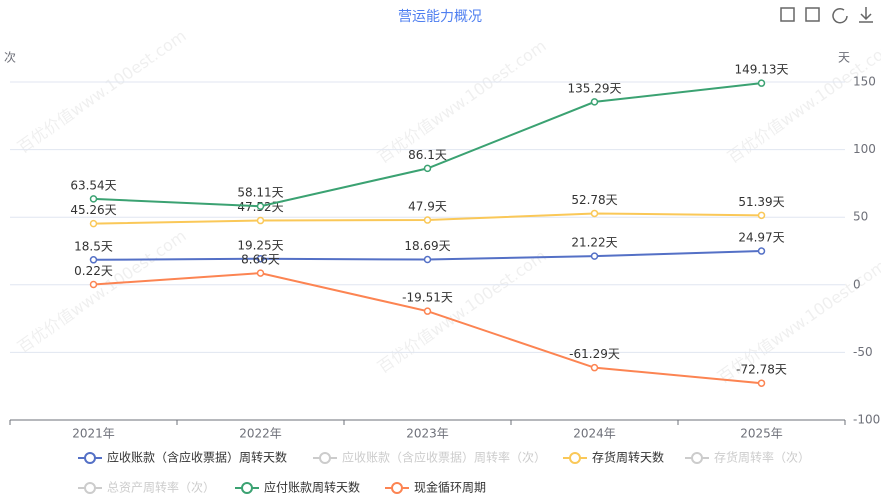 The image size is (881, 501). What do you see at coordinates (427, 298) in the screenshot?
I see `data-label: -19.51天` at bounding box center [427, 298].